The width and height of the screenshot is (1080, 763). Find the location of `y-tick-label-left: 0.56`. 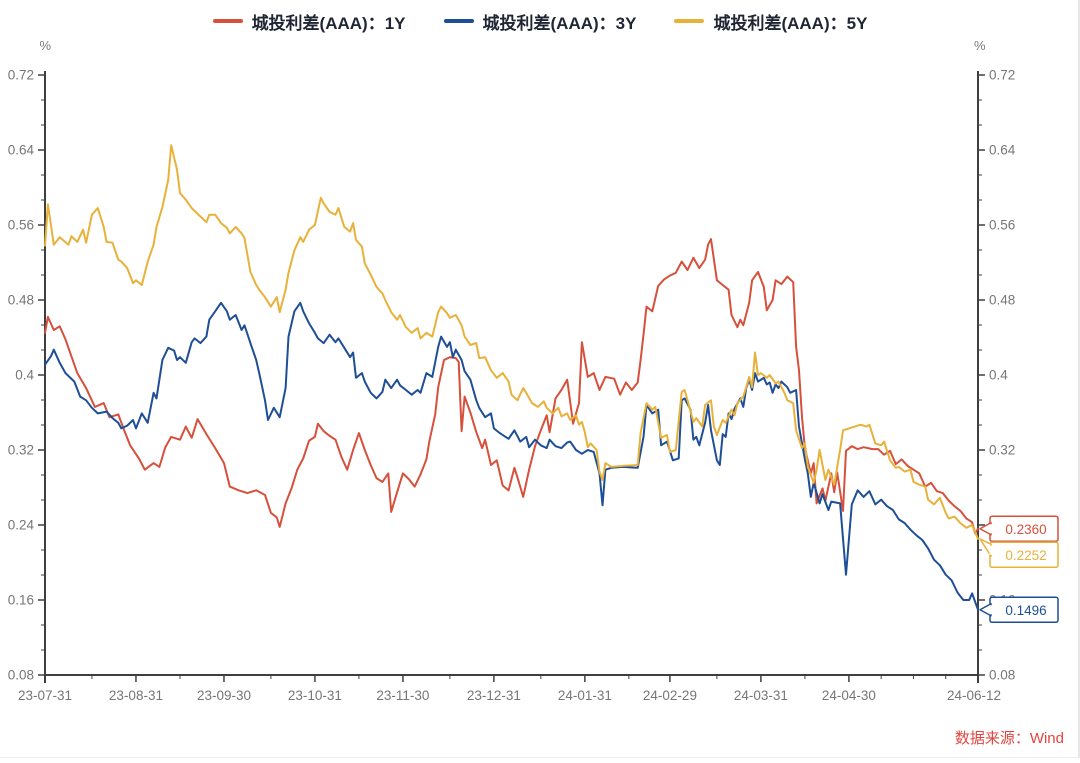

y-tick-label-left: 0.56 is located at coordinates (21, 225).